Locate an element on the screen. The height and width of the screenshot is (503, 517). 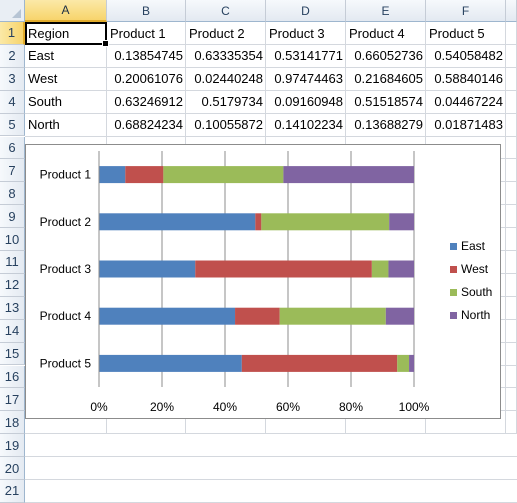
cell-a1: Region is located at coordinates (49, 33).